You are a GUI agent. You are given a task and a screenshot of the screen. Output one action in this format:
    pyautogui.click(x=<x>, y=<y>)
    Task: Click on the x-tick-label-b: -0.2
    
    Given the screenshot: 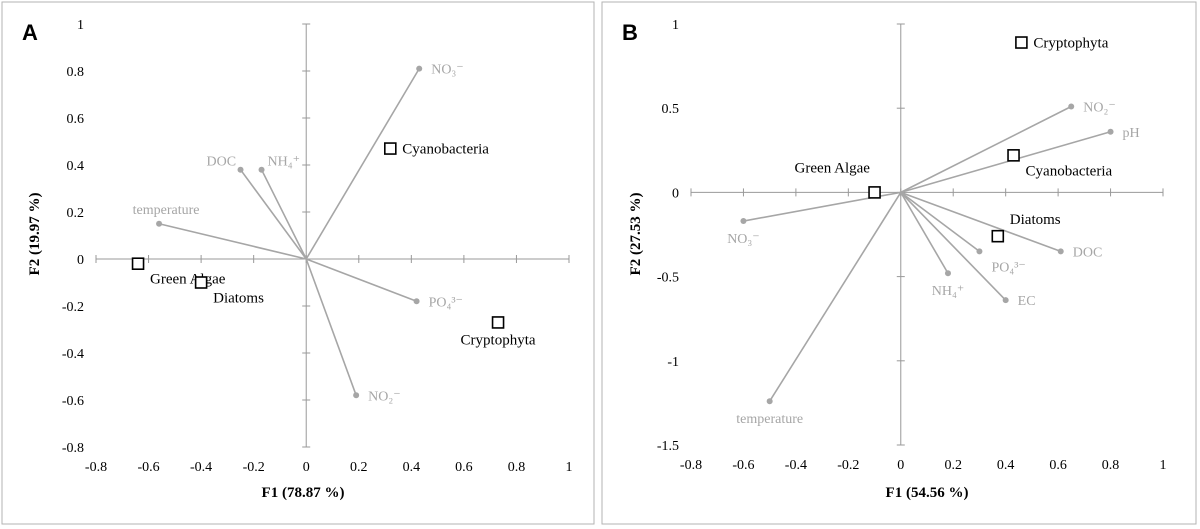 What is the action you would take?
    pyautogui.click(x=848, y=465)
    